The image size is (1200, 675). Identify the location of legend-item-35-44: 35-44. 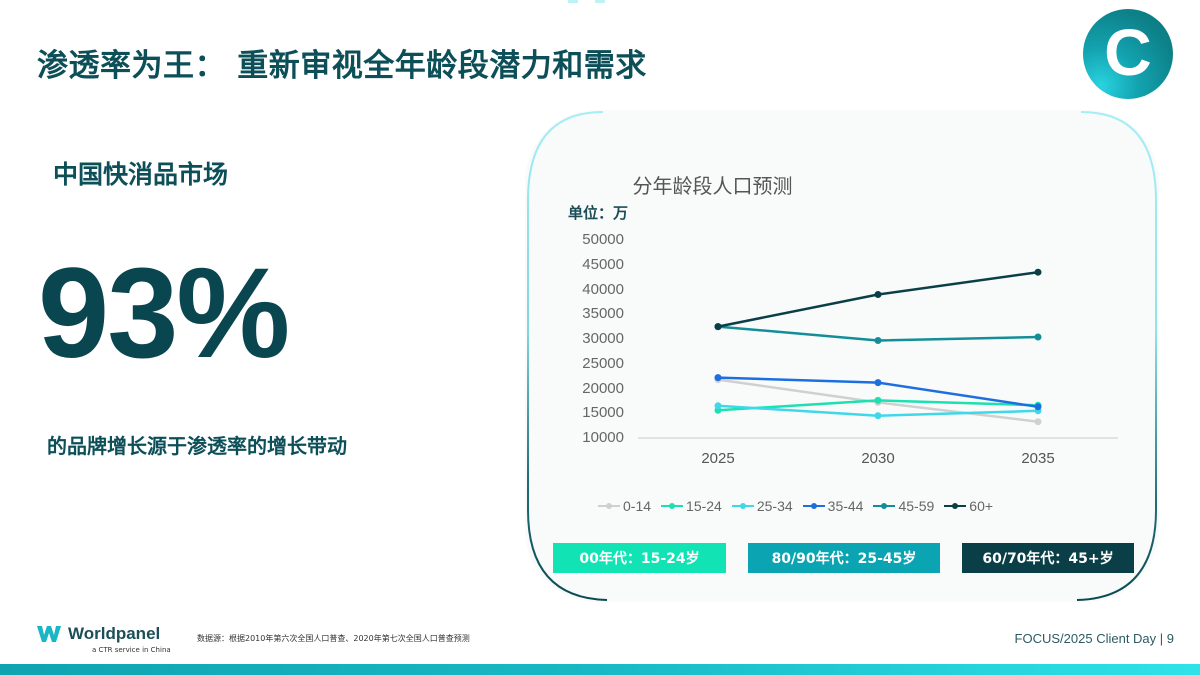
(833, 506).